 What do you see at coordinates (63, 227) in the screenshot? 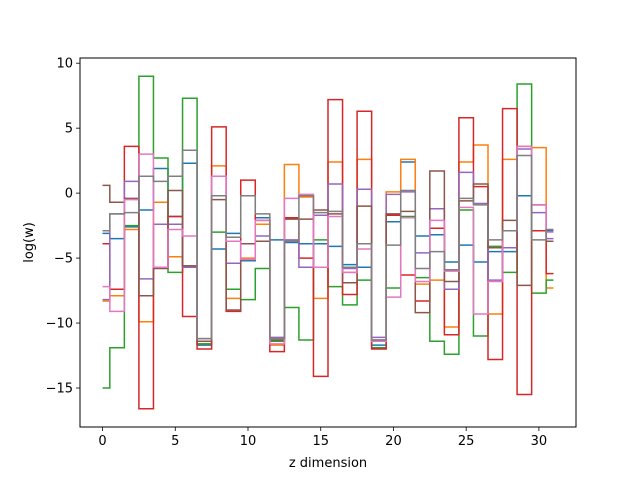
I see `y-axis: −15 −10 −5 0 5 10` at bounding box center [63, 227].